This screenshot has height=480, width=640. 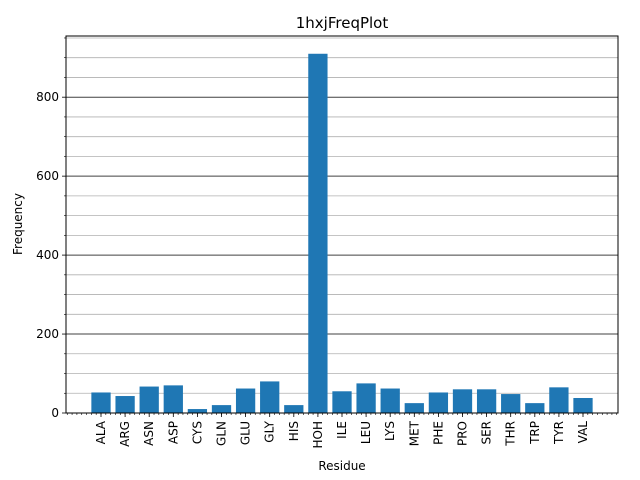 I want to click on x-tick-label-lys: LYS, so click(x=390, y=431).